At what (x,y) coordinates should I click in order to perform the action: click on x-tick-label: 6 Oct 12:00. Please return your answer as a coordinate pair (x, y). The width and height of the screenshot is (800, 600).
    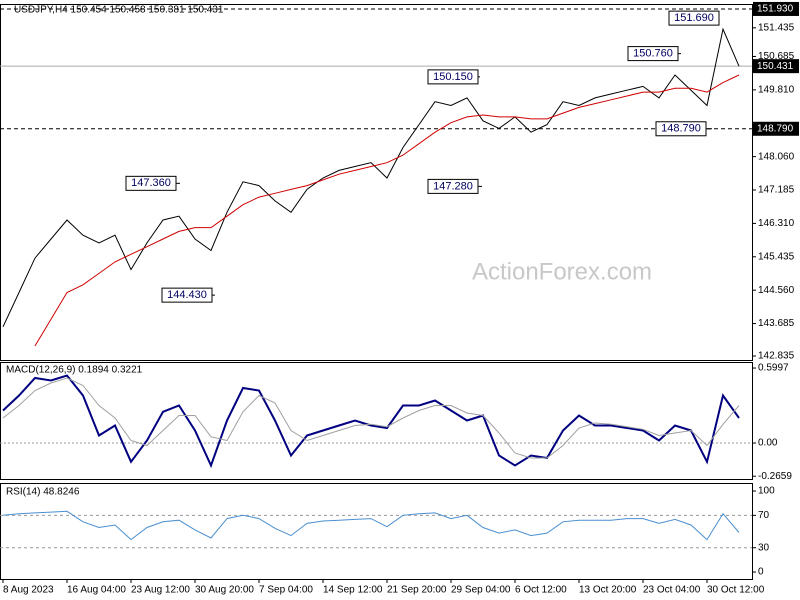
    Looking at the image, I should click on (541, 590).